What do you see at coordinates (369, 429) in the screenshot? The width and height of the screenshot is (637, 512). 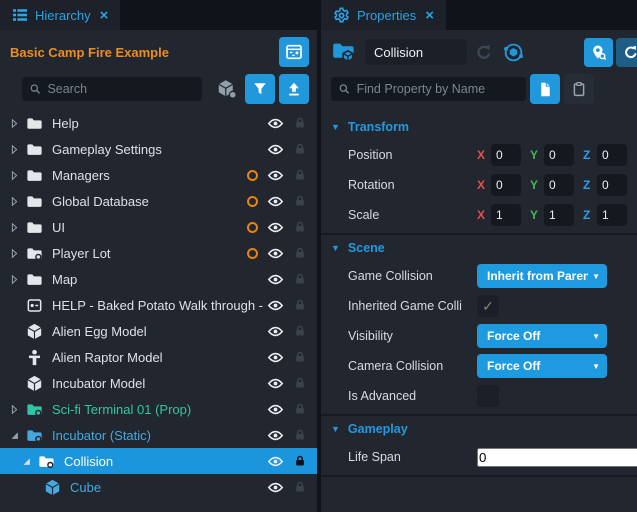 I see `section-gameplay-header: ▼ Gameplay` at bounding box center [369, 429].